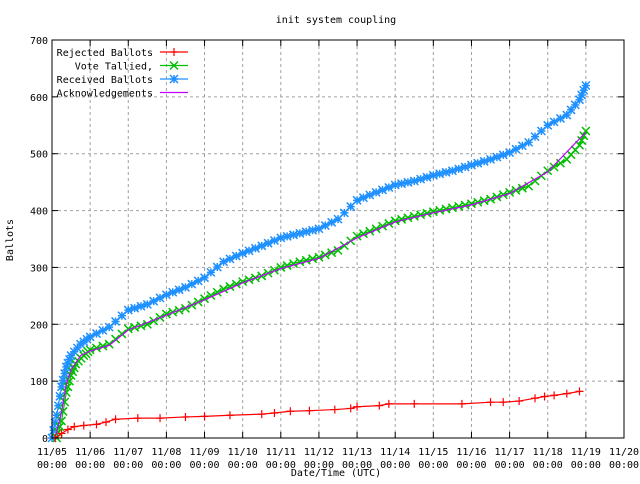  What do you see at coordinates (52, 452) in the screenshot?
I see `x-tick-label: 11/05` at bounding box center [52, 452].